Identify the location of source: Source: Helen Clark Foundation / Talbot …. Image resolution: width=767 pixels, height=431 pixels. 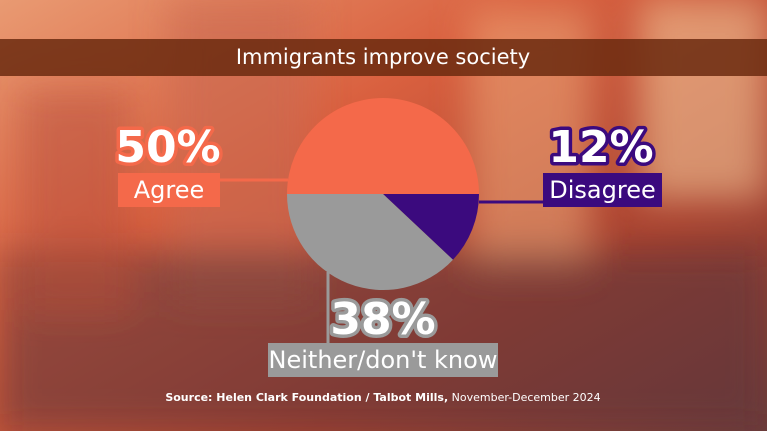
(382, 397).